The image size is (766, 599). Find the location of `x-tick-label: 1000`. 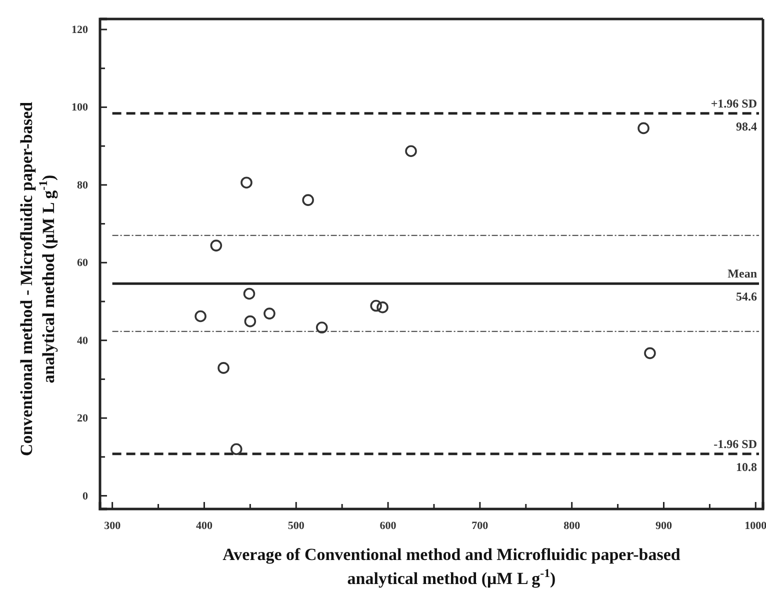

x-tick-label: 1000 is located at coordinates (755, 526).